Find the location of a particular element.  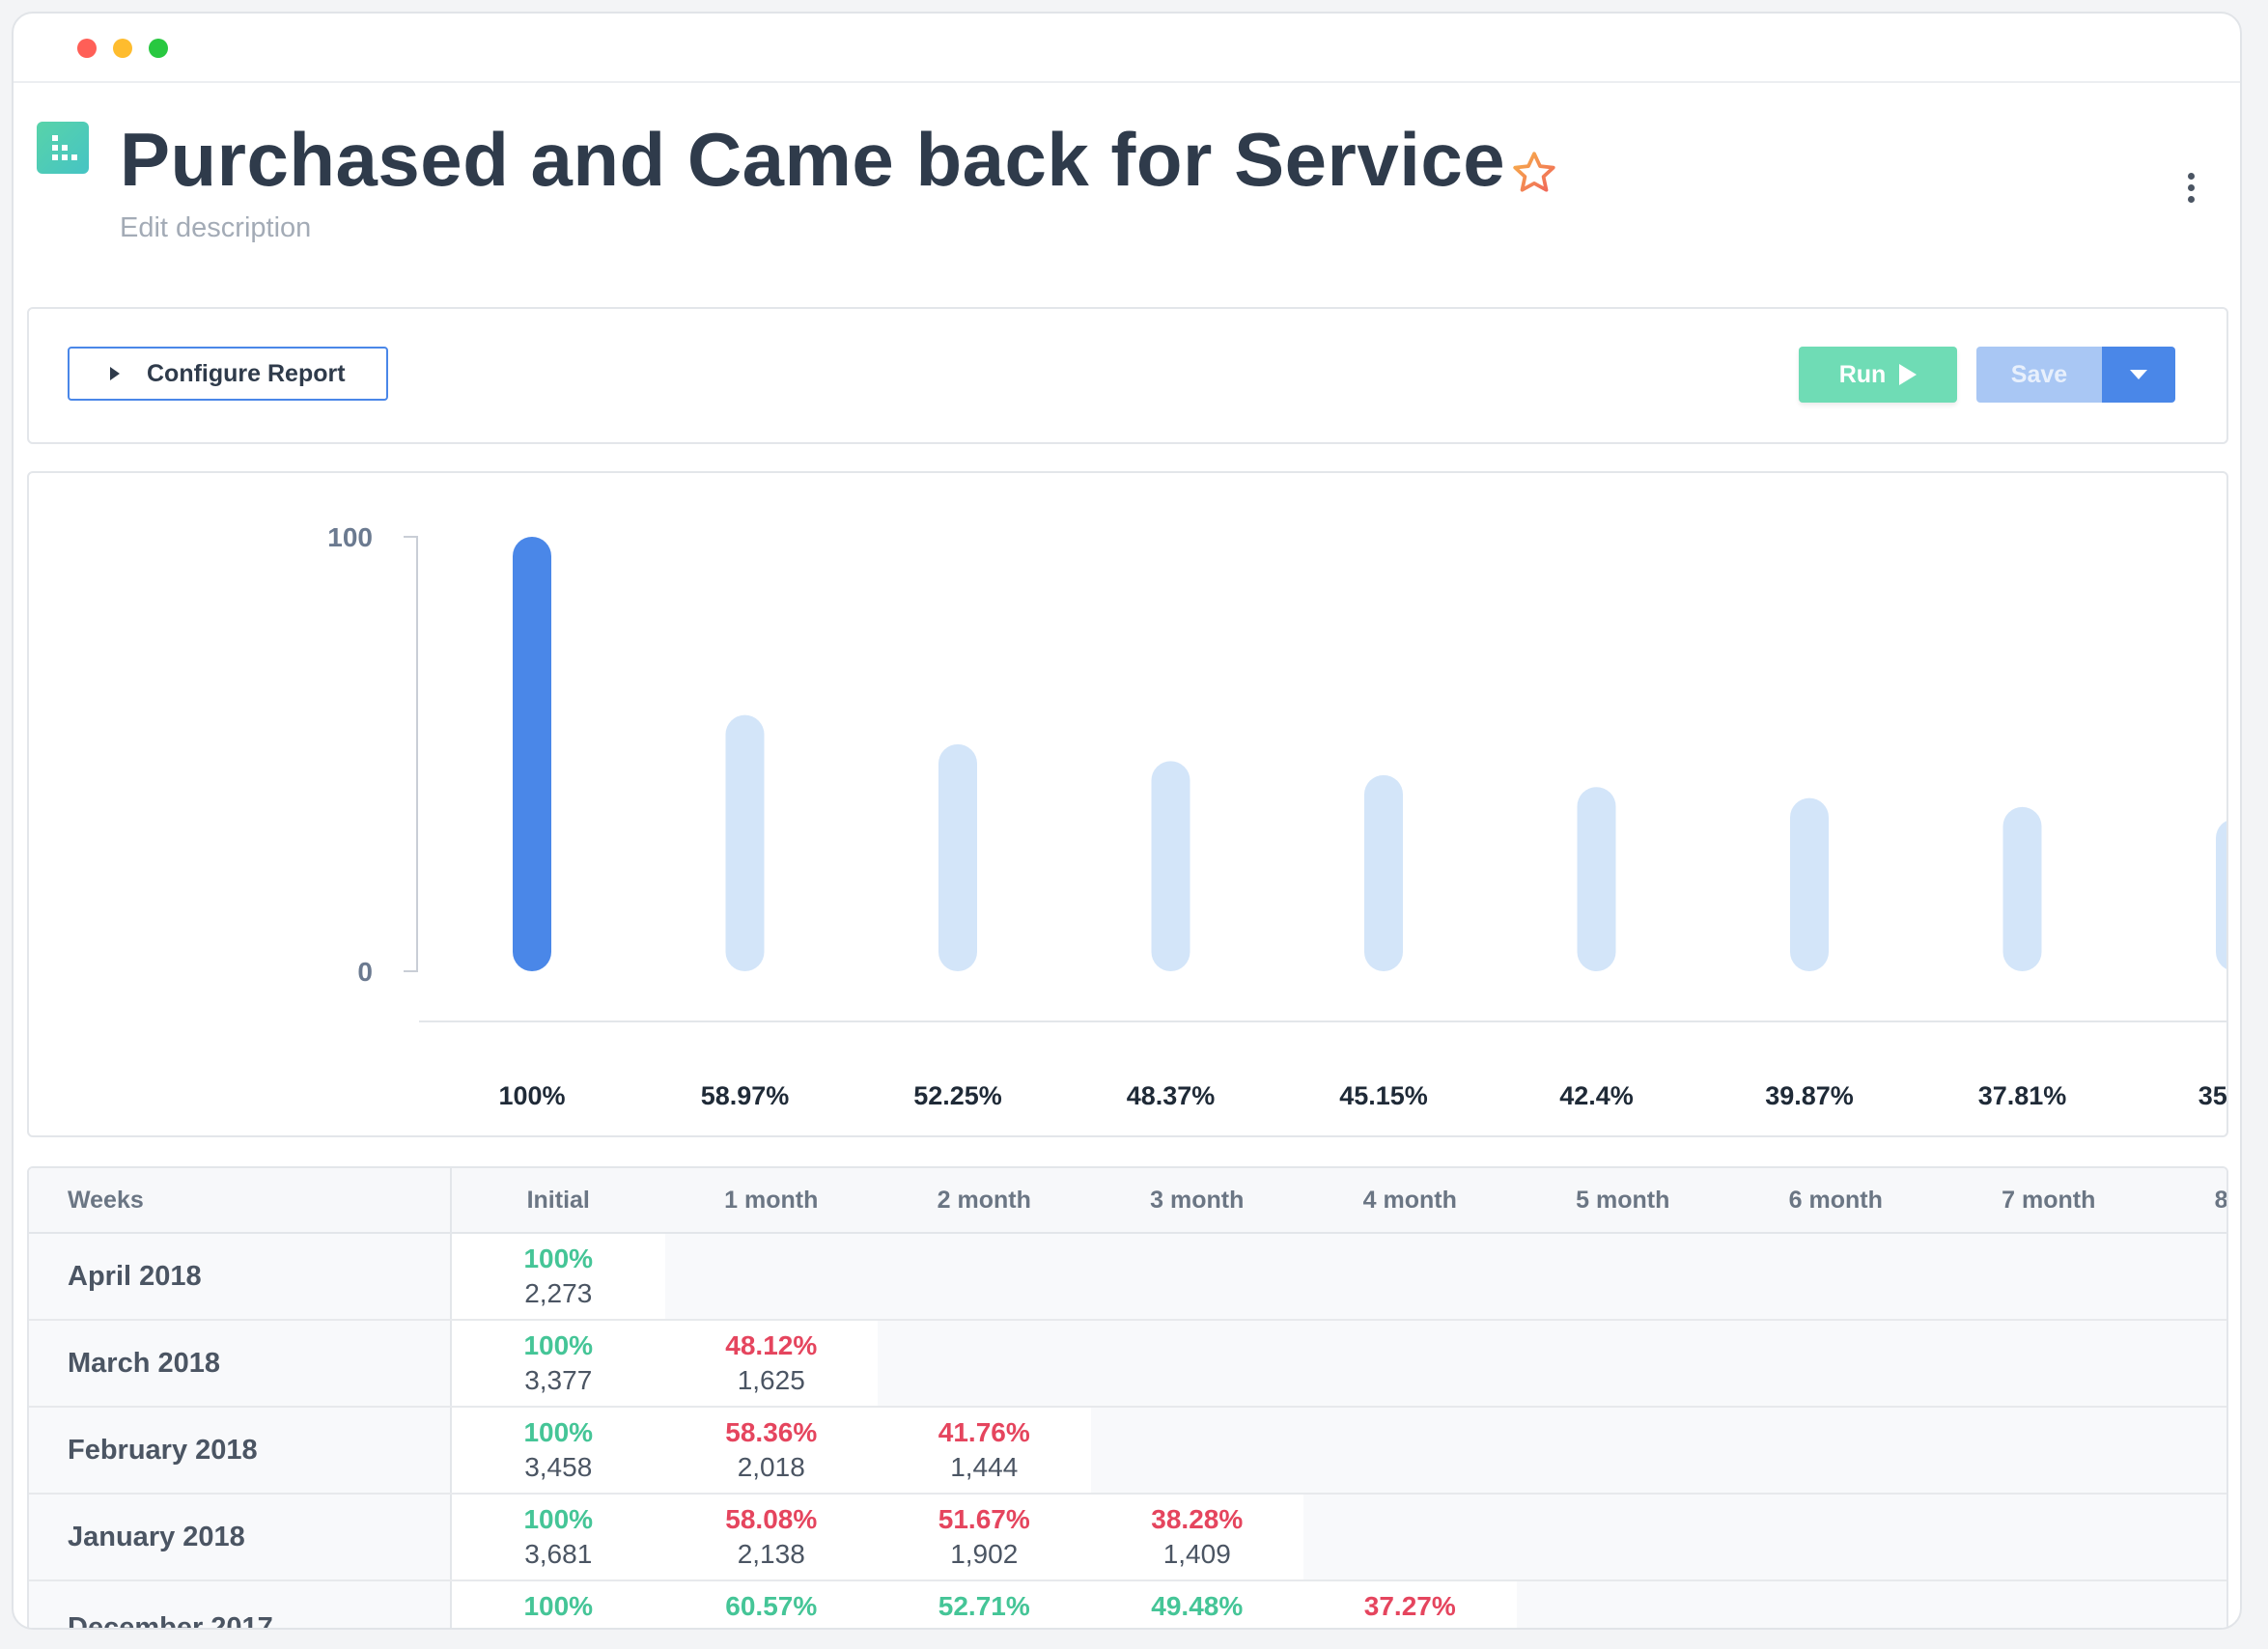

cell-percent: 58.36% is located at coordinates (772, 1432).